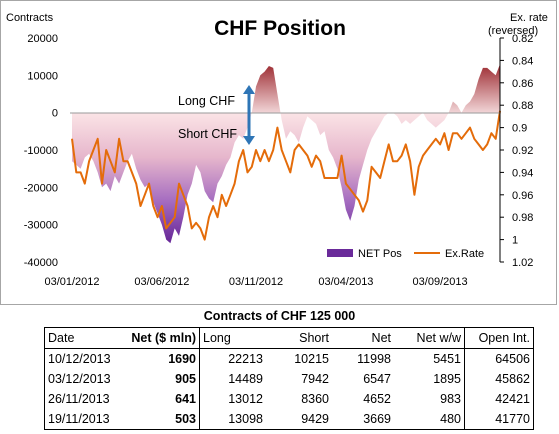  What do you see at coordinates (232, 419) in the screenshot?
I see `cell-long: 13098` at bounding box center [232, 419].